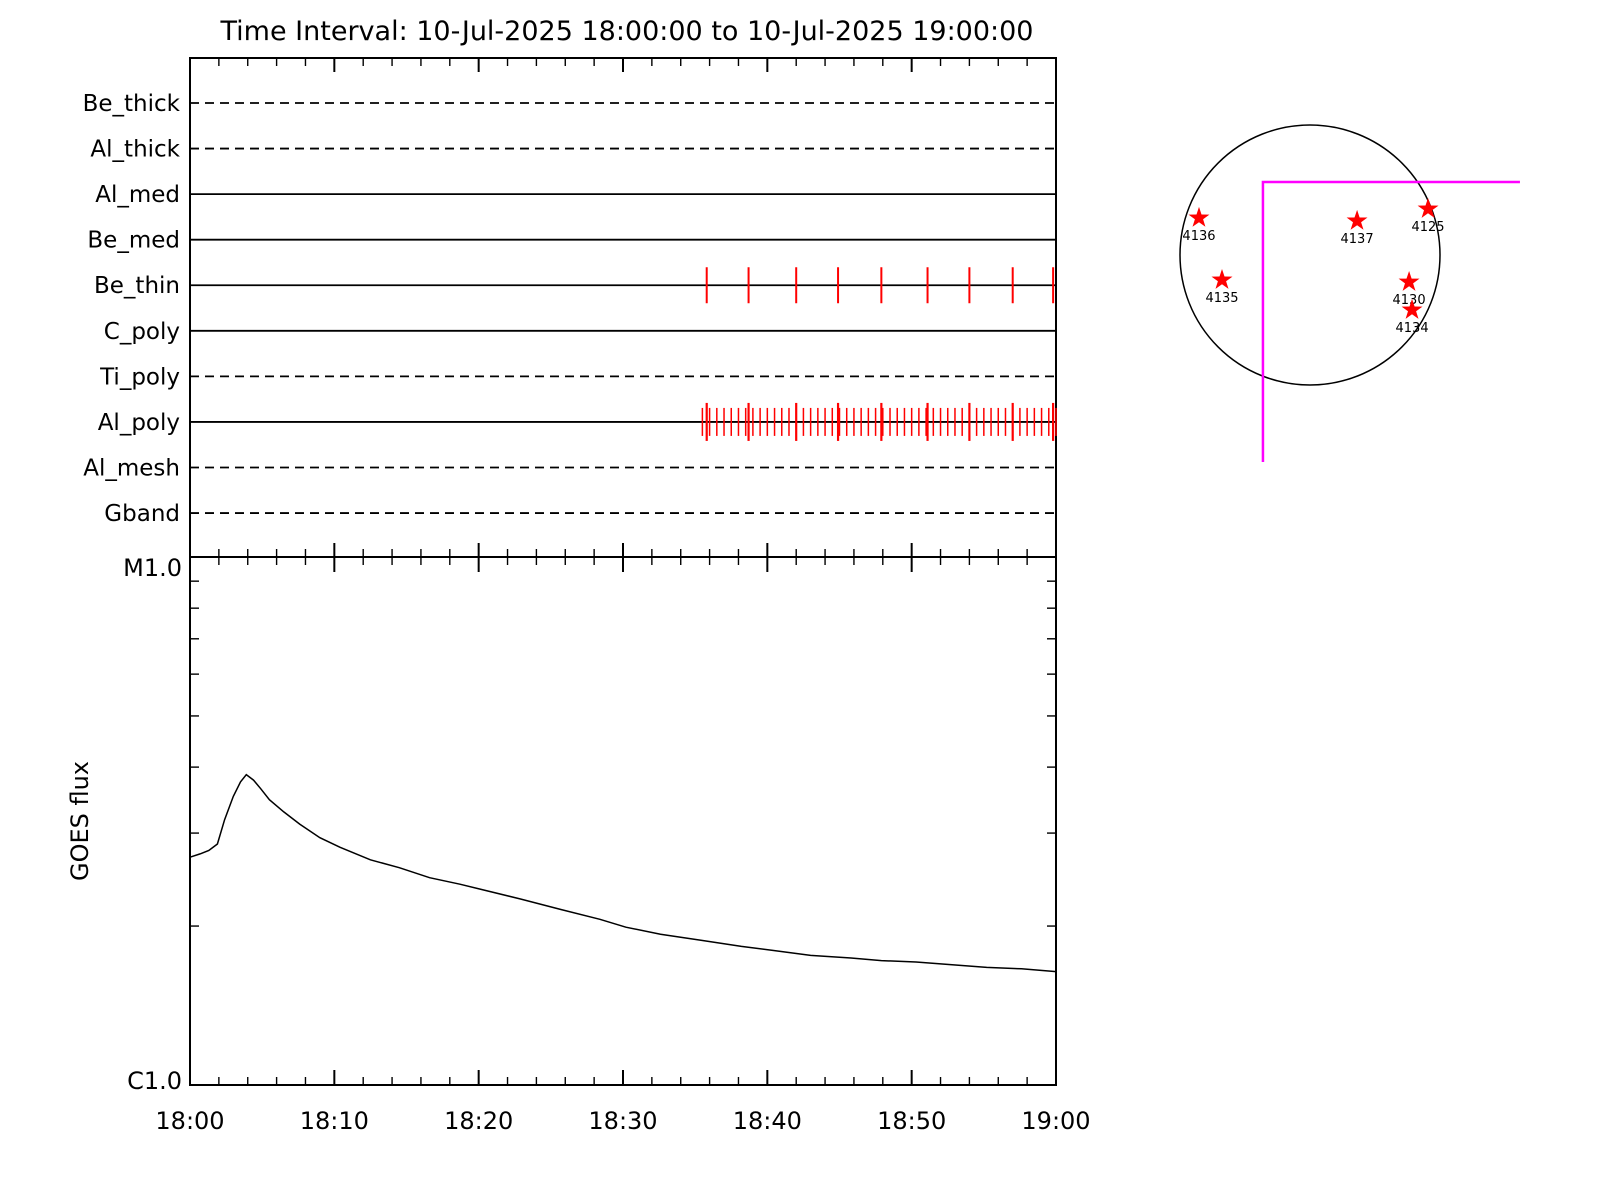  Describe the element at coordinates (575, 285) in the screenshot. I see `timeline-channel-Be_thin: Be_thin` at that location.